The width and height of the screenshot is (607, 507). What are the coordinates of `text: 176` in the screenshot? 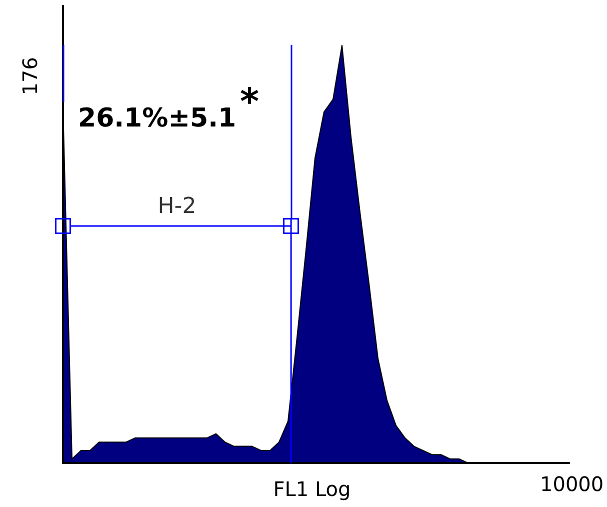 It's located at (30, 76).